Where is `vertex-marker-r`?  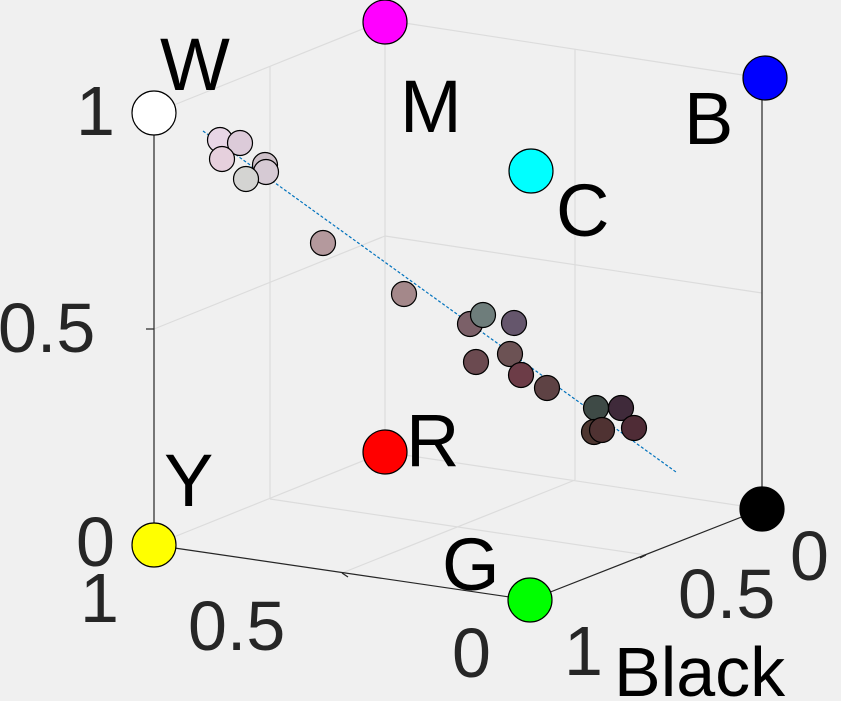
vertex-marker-r is located at coordinates (385, 452).